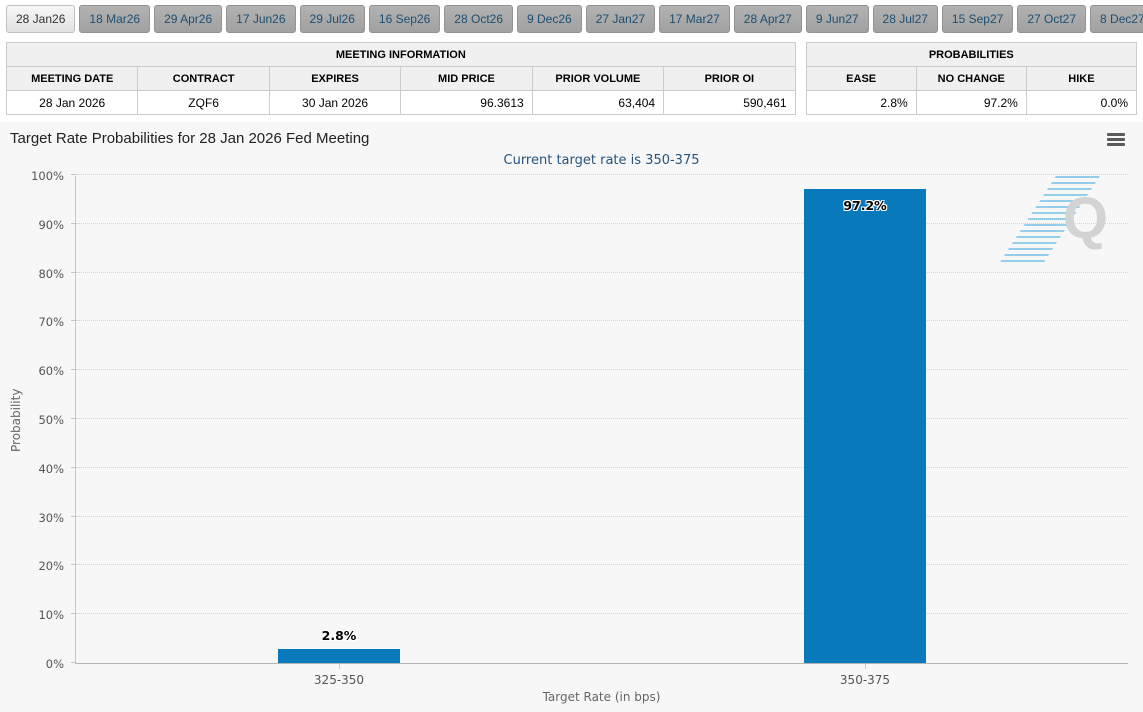 The image size is (1143, 712). What do you see at coordinates (115, 19) in the screenshot?
I see `meeting-tab-18-mar26: 18 Mar26` at bounding box center [115, 19].